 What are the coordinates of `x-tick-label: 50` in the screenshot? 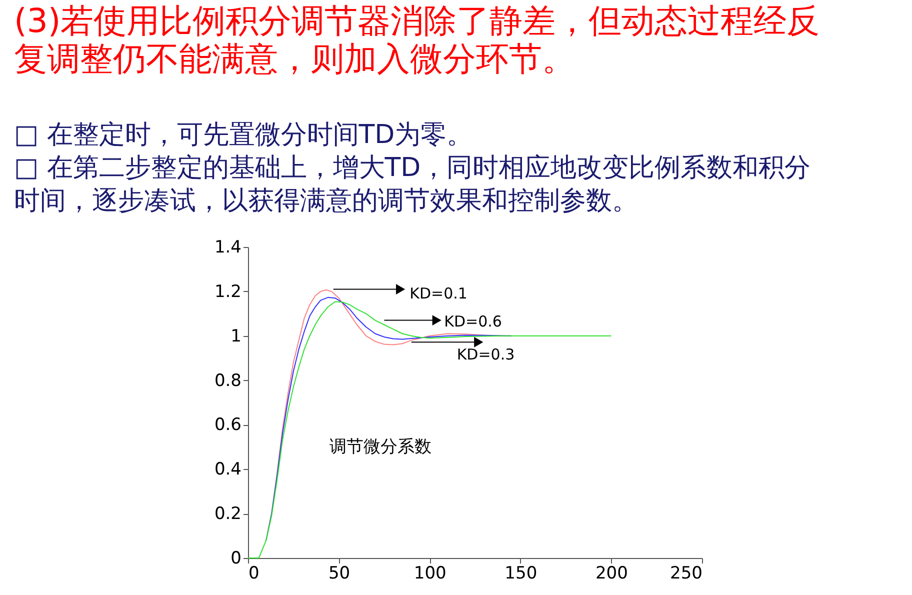 It's located at (339, 574).